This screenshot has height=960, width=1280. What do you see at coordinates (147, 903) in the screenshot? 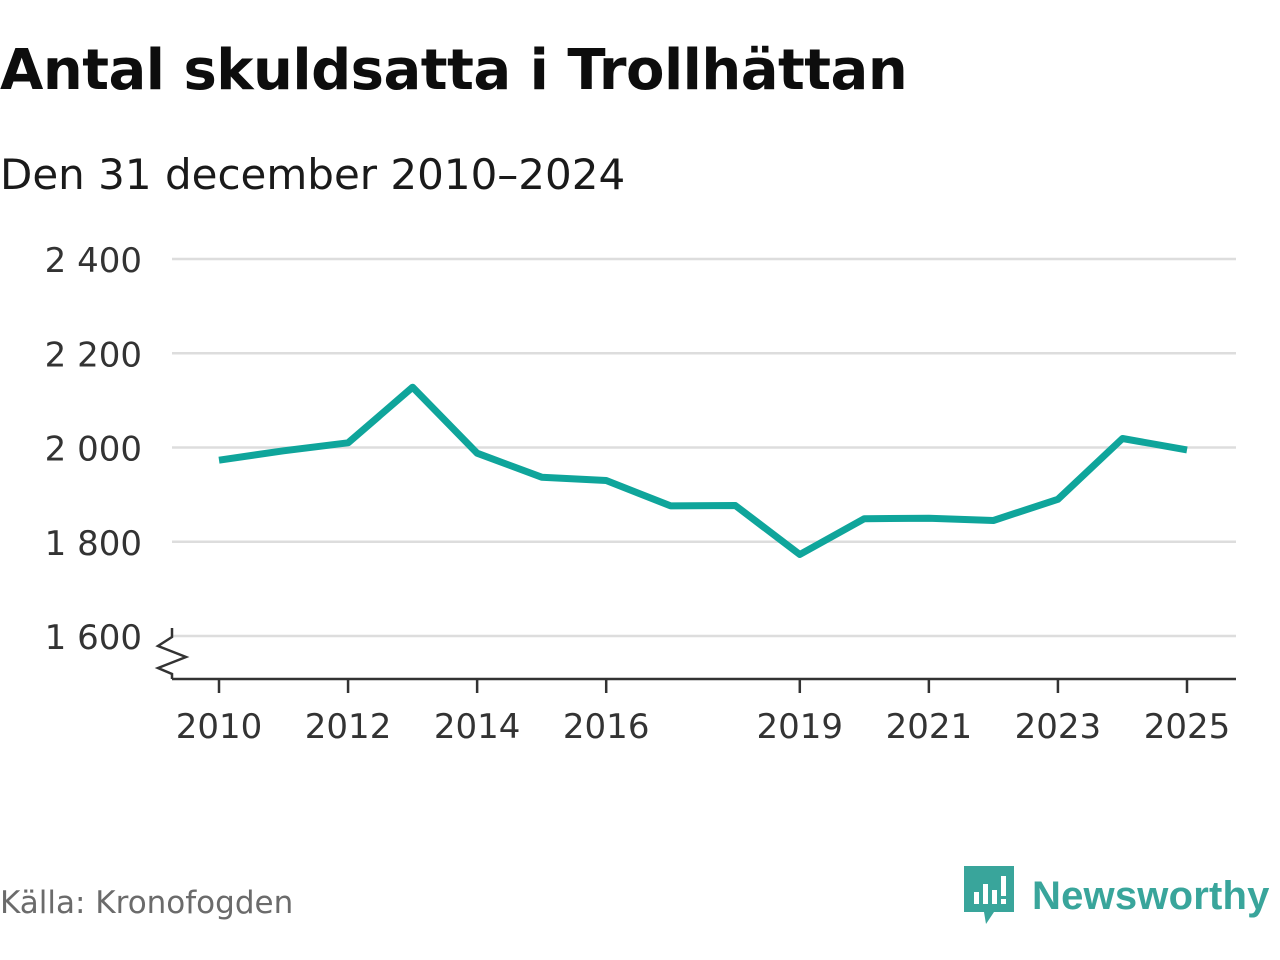
I see `source-note: Källa: Kronofogden` at bounding box center [147, 903].